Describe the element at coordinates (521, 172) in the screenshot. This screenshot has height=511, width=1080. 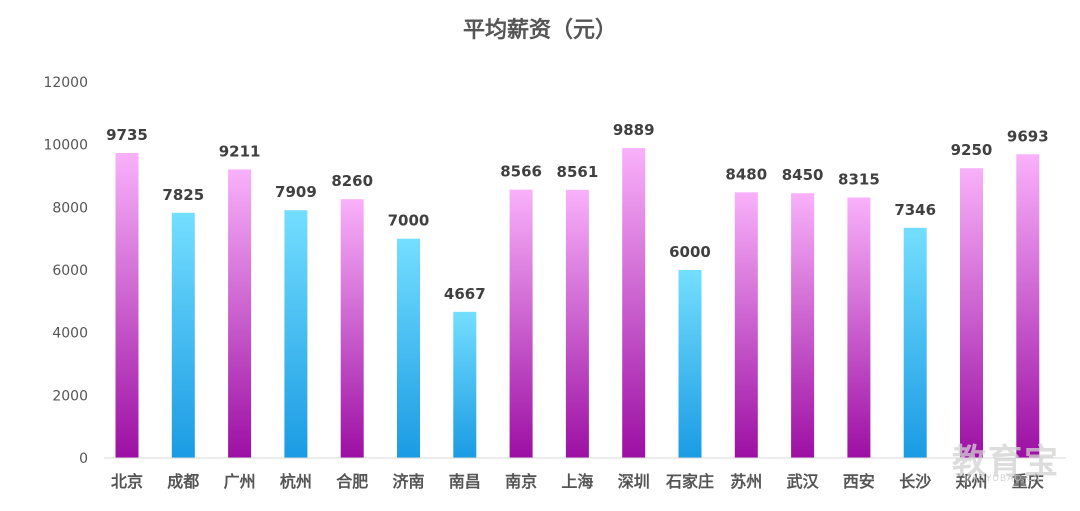
I see `data-label: 8566` at that location.